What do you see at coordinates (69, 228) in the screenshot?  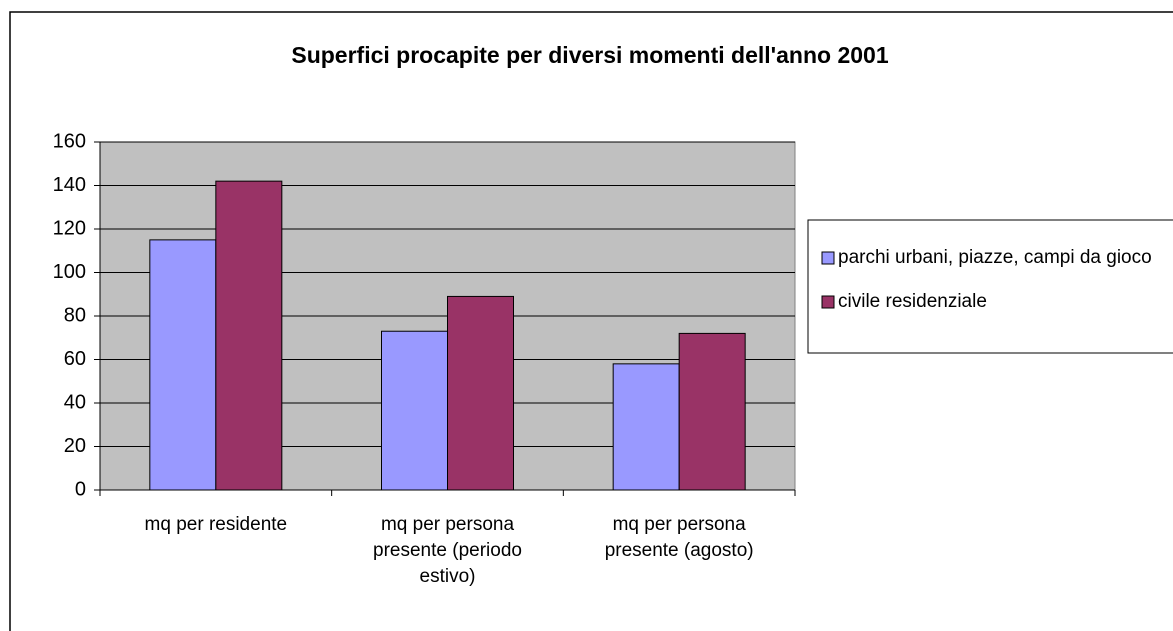 I see `y-tick-label: 120` at bounding box center [69, 228].